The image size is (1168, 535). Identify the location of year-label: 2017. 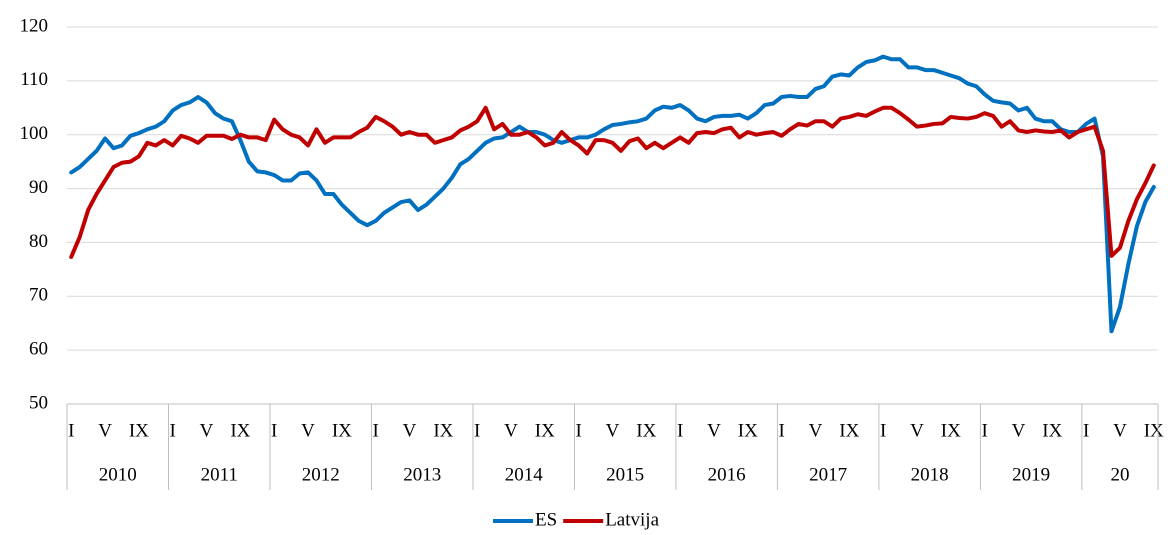
(828, 474).